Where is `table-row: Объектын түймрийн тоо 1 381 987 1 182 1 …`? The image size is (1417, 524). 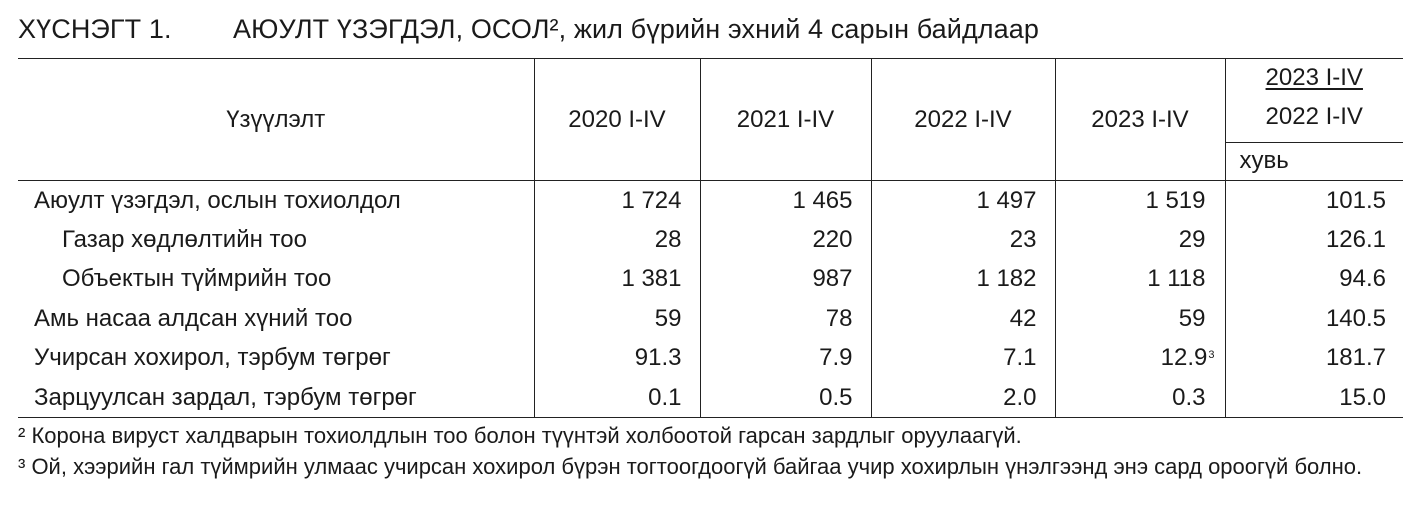 table-row: Объектын түймрийн тоо 1 381 987 1 182 1 … is located at coordinates (710, 279).